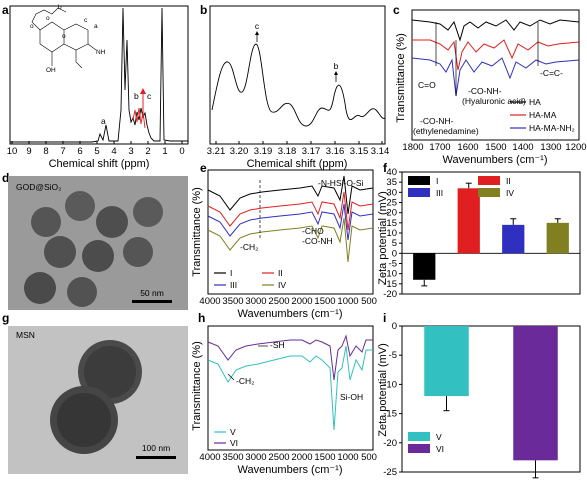 Image resolution: width=587 pixels, height=482 pixels. Describe the element at coordinates (494, 101) in the screenshot. I see `annot-c-ha: (Hyaluronic acid)` at that location.